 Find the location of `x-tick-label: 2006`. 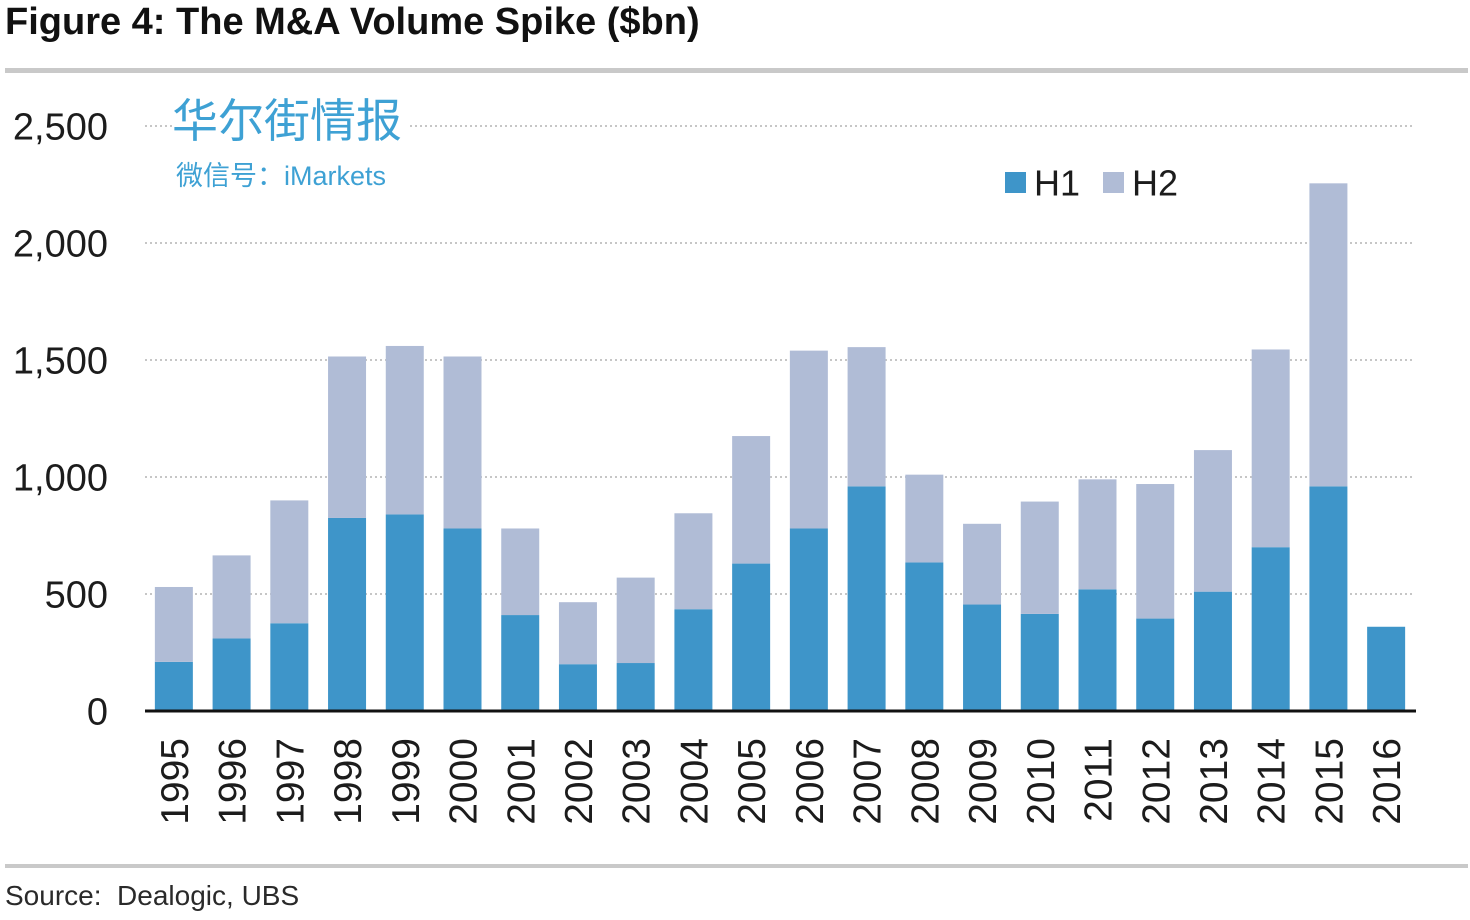

x-tick-label: 2006 is located at coordinates (810, 781).